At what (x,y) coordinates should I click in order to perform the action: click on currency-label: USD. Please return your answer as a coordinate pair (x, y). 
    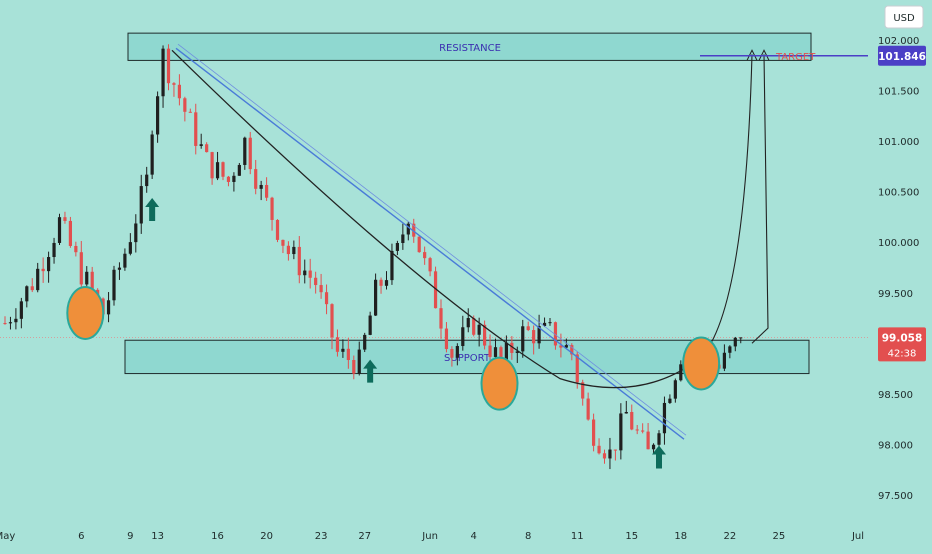
    Looking at the image, I should click on (904, 18).